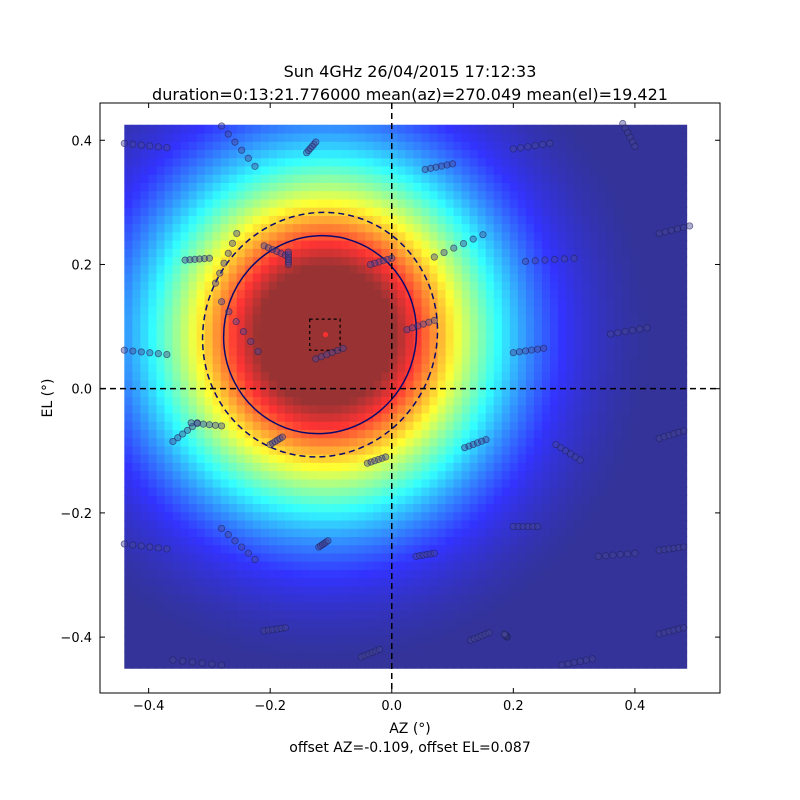 The image size is (800, 800). Describe the element at coordinates (410, 748) in the screenshot. I see `offset-footnote: offset AZ=-0.109, offset EL=0.087` at that location.